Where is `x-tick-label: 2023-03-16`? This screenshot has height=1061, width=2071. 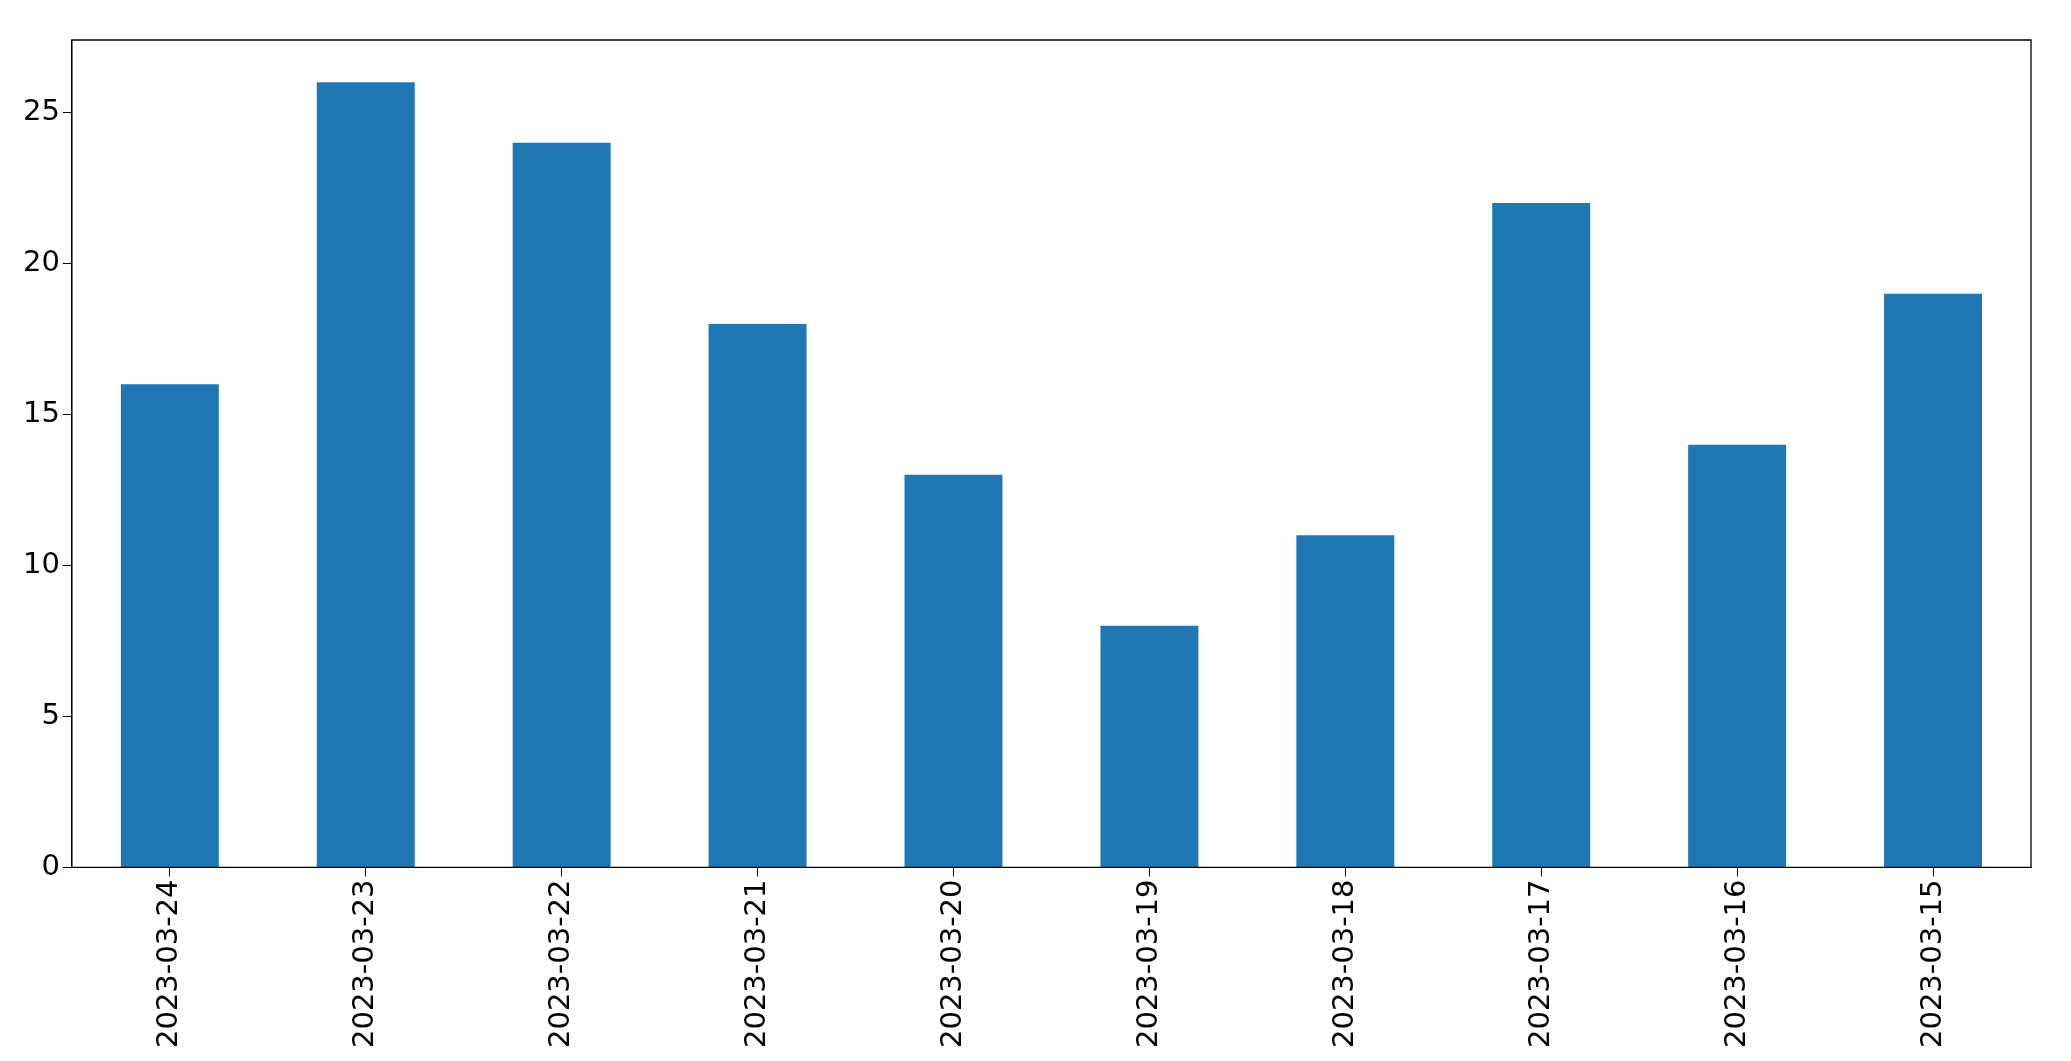 x-tick-label: 2023-03-16 is located at coordinates (1734, 964).